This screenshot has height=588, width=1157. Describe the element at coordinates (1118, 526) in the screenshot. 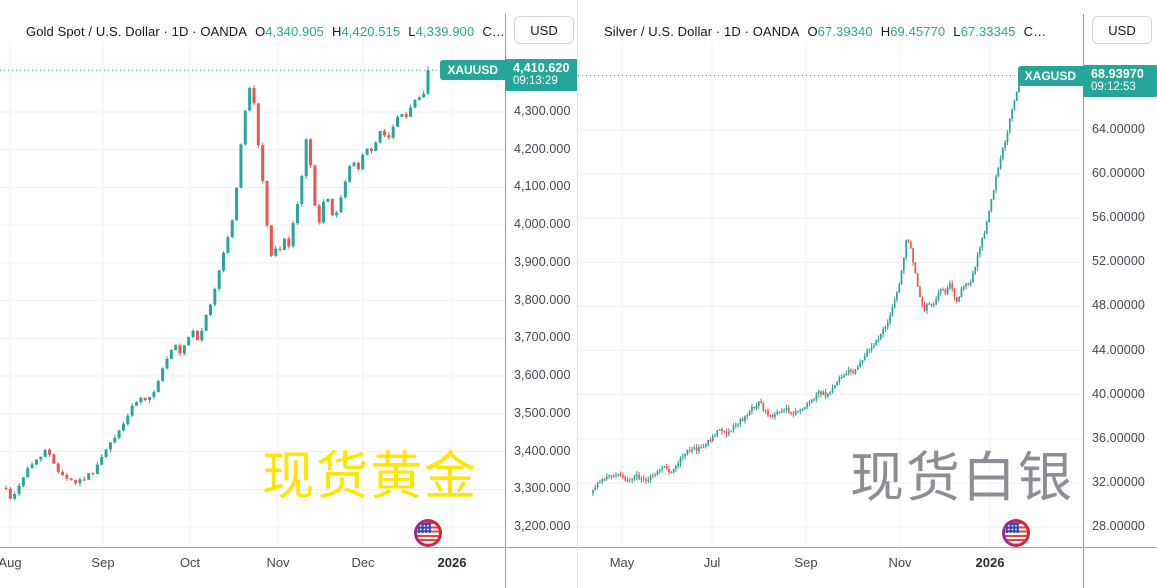

I see `price-tick-label: 28.00000` at that location.